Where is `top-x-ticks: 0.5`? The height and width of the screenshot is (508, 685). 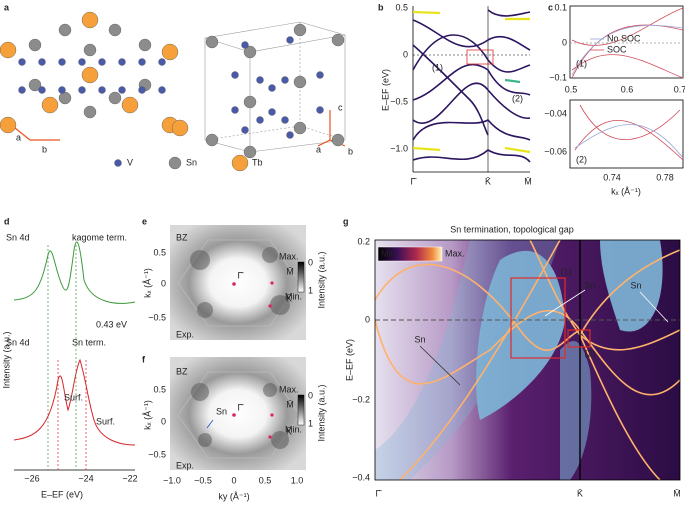
top-x-ticks: 0.5 is located at coordinates (571, 89).